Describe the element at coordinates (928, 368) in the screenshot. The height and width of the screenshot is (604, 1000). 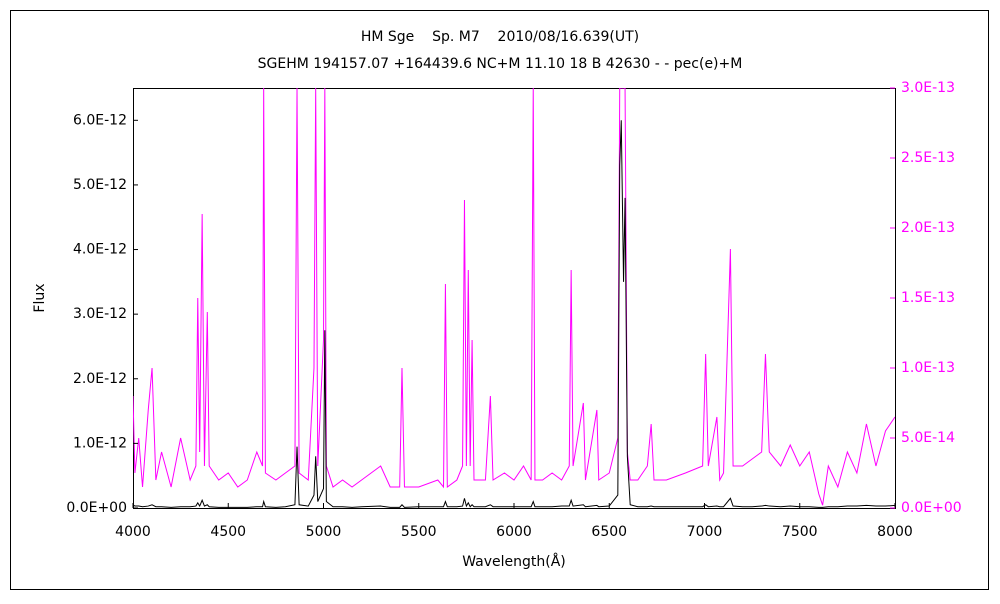
I see `y2-tick-label: 1.0E-13` at that location.